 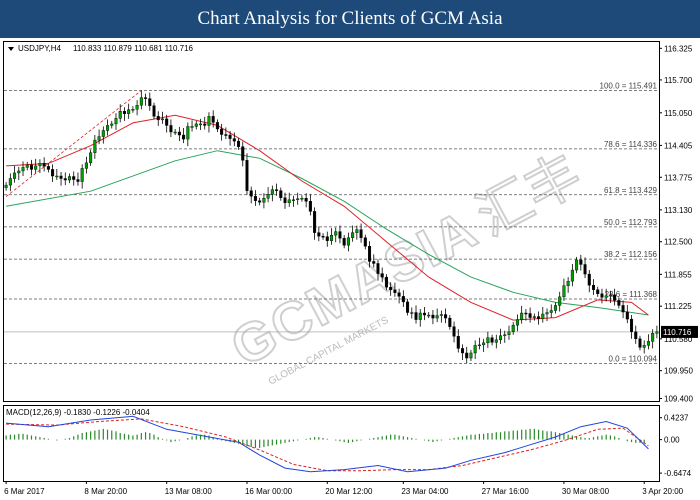 I want to click on price-tick-label: 110.580, so click(x=678, y=339).